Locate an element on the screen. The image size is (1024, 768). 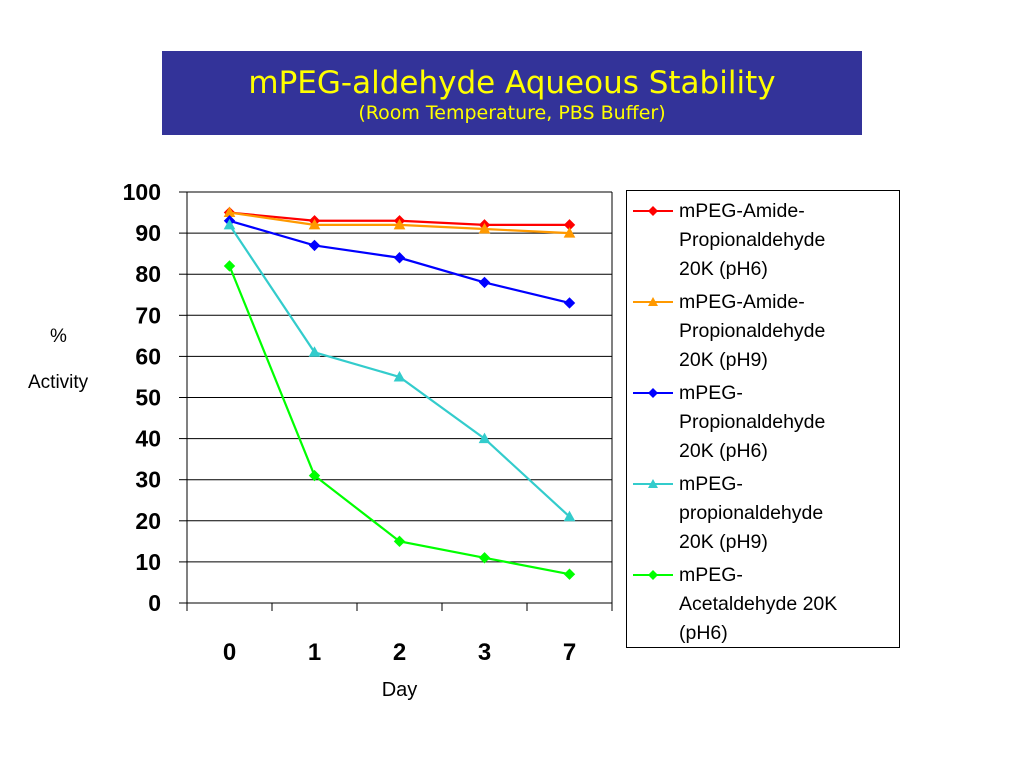
legend-label-0: mPEG-Amide- Propionaldehyde 20K (pH6) is located at coordinates (788, 240).